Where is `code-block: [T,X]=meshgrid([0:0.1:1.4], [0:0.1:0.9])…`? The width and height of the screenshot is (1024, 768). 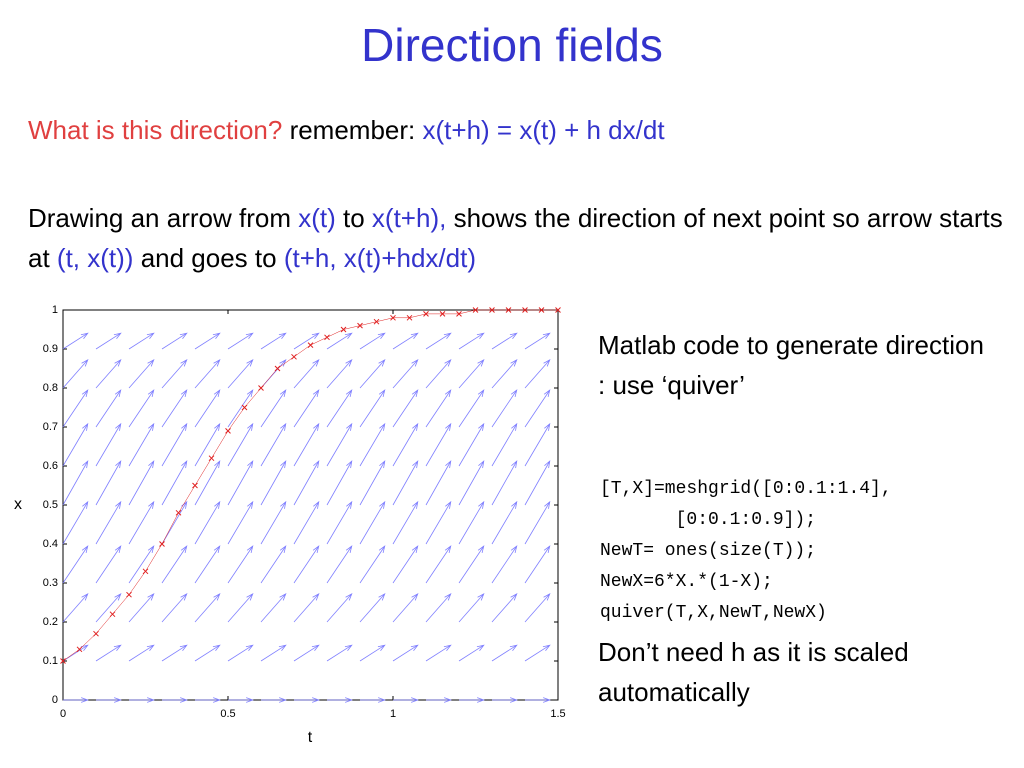 code-block: [T,X]=meshgrid([0:0.1:1.4], [0:0.1:0.9])… is located at coordinates (746, 551).